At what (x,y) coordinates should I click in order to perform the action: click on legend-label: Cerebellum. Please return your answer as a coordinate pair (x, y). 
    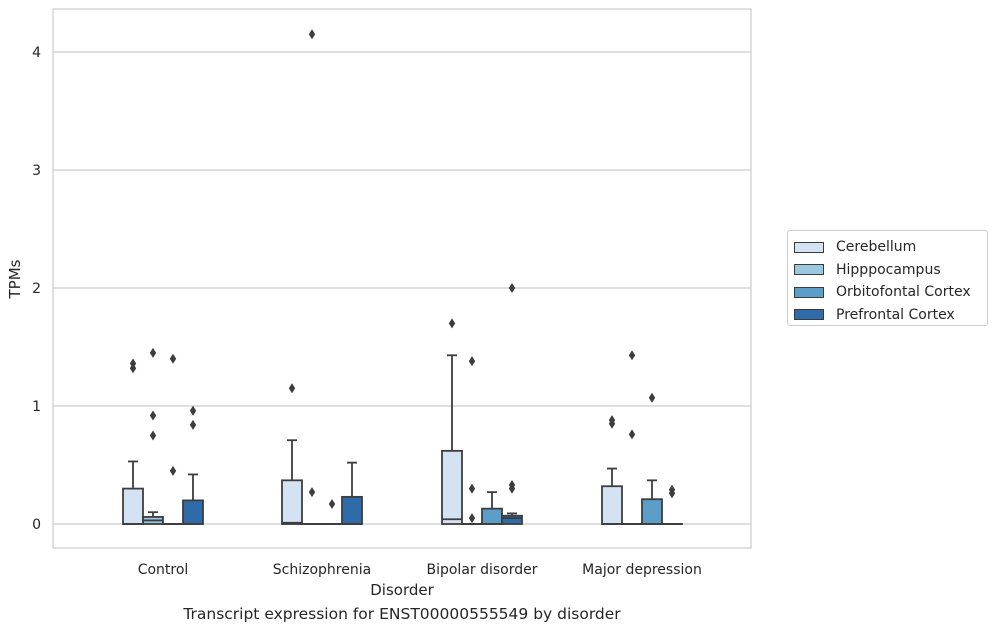
    Looking at the image, I should click on (876, 247).